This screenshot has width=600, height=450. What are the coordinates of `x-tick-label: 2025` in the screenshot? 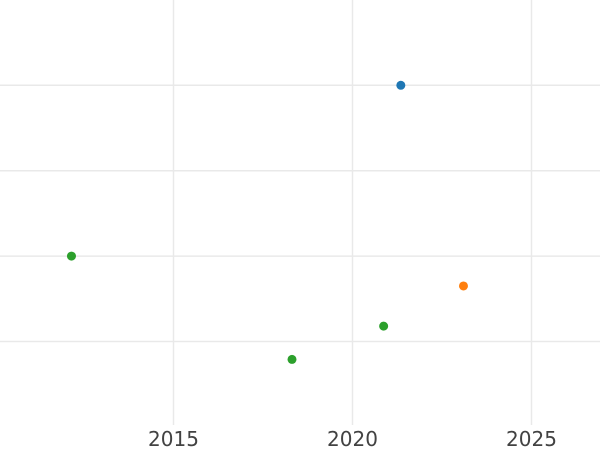 It's located at (531, 438).